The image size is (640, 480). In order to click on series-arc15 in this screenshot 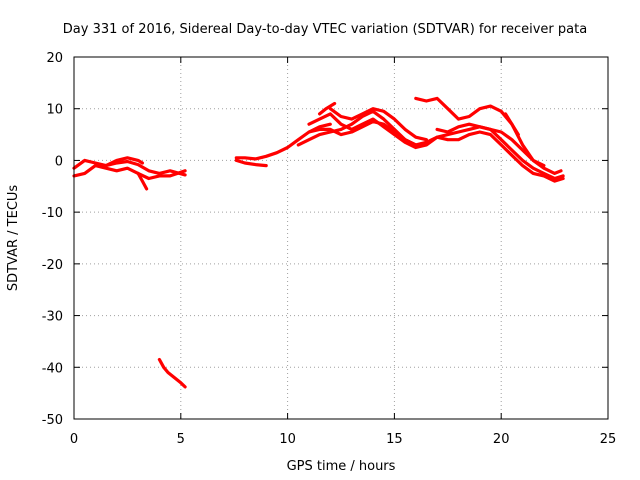, I will do `click(511, 124)`.